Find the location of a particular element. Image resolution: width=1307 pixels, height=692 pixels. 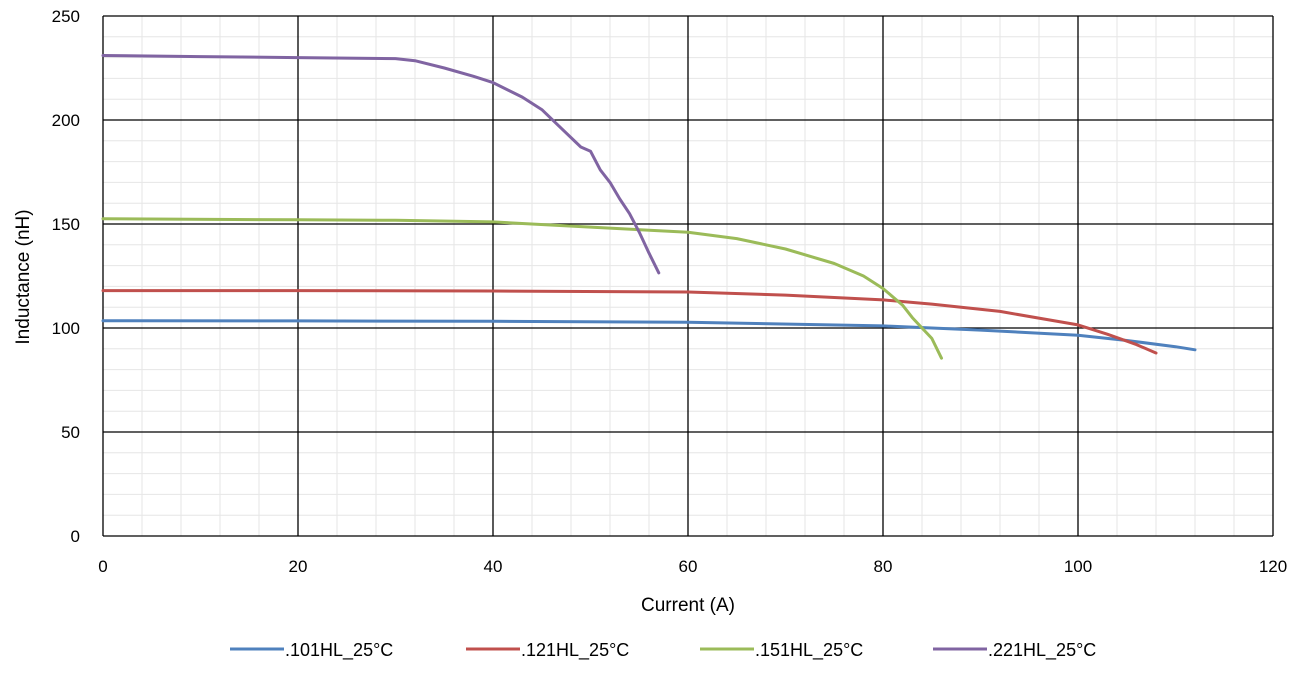

y-tick-label: 200 is located at coordinates (66, 120).